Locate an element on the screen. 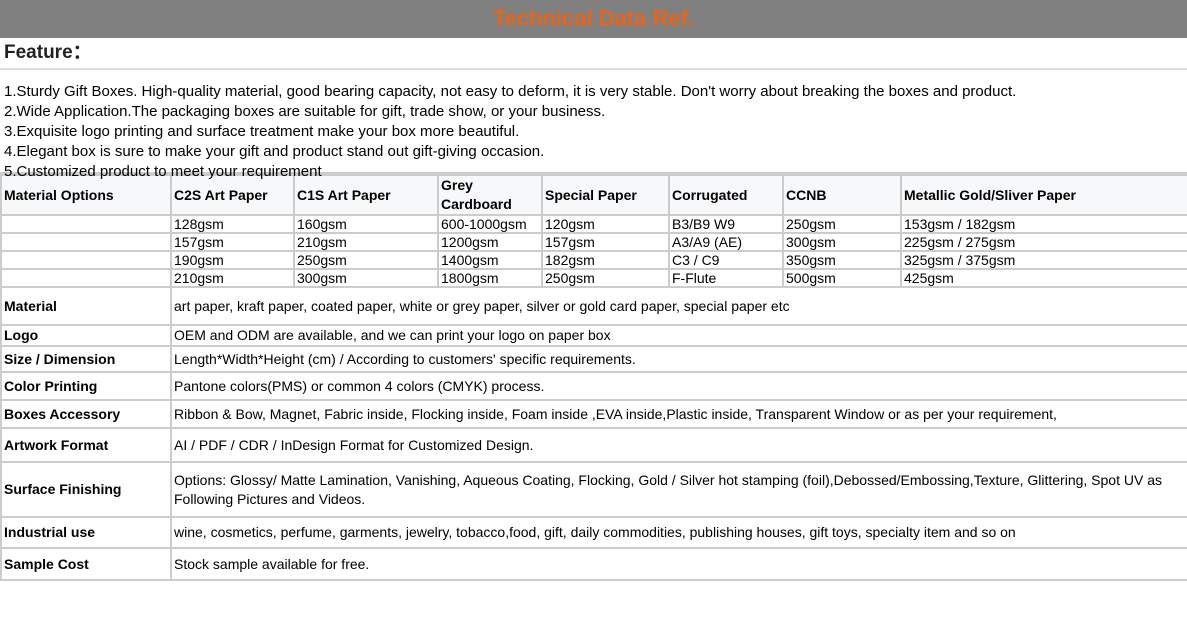  spec-label: Industrial use is located at coordinates (86, 532).